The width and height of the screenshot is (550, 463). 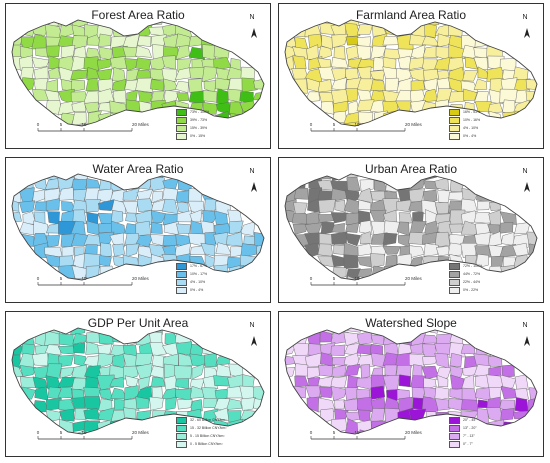 What do you see at coordinates (198, 282) in the screenshot?
I see `legend-label: 4% - 10%` at bounding box center [198, 282].